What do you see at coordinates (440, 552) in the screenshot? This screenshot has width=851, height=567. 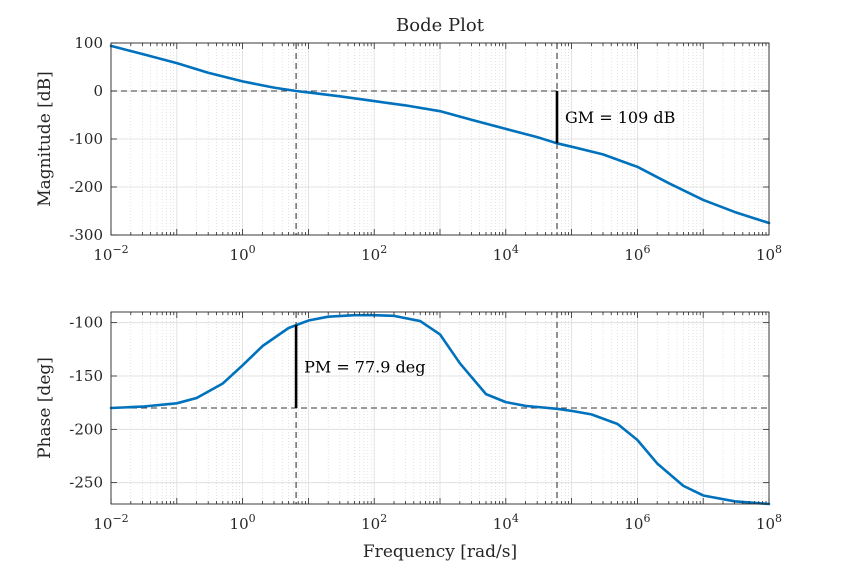 I see `x-axis-label: Frequency [rad/s]` at bounding box center [440, 552].